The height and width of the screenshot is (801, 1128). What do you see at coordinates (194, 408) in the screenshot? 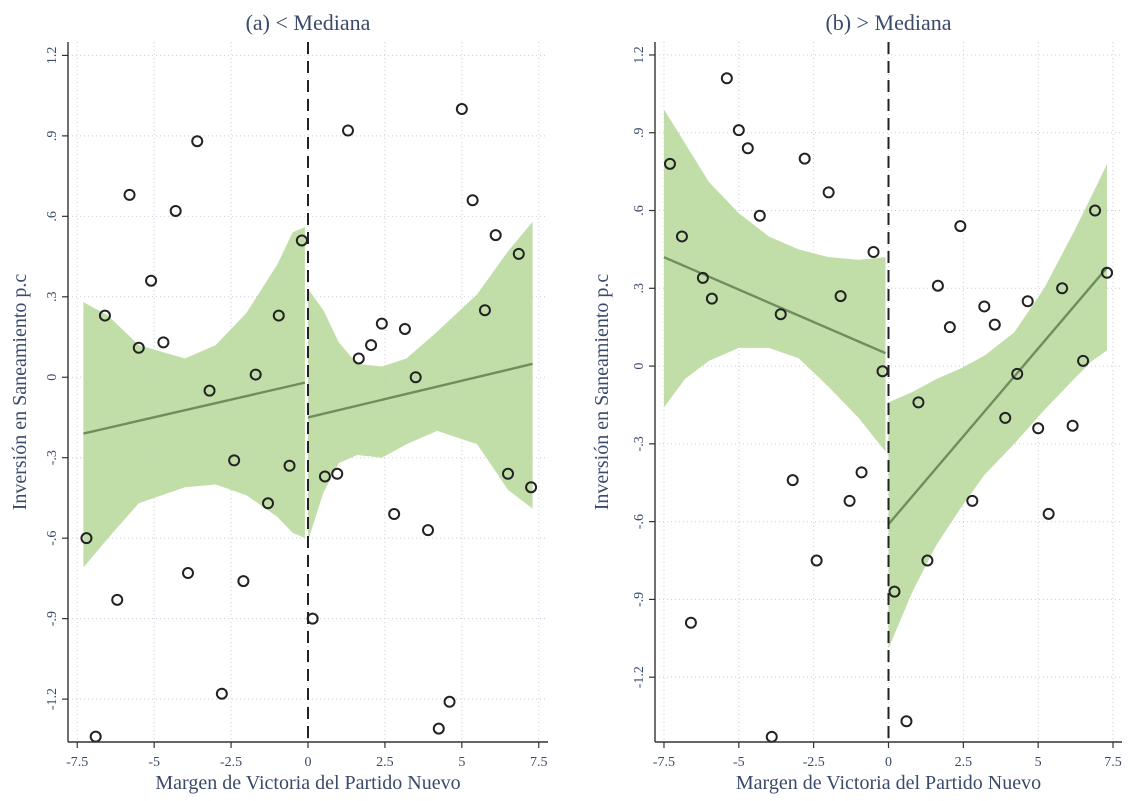
I see `panel-a-left-fit-line` at bounding box center [194, 408].